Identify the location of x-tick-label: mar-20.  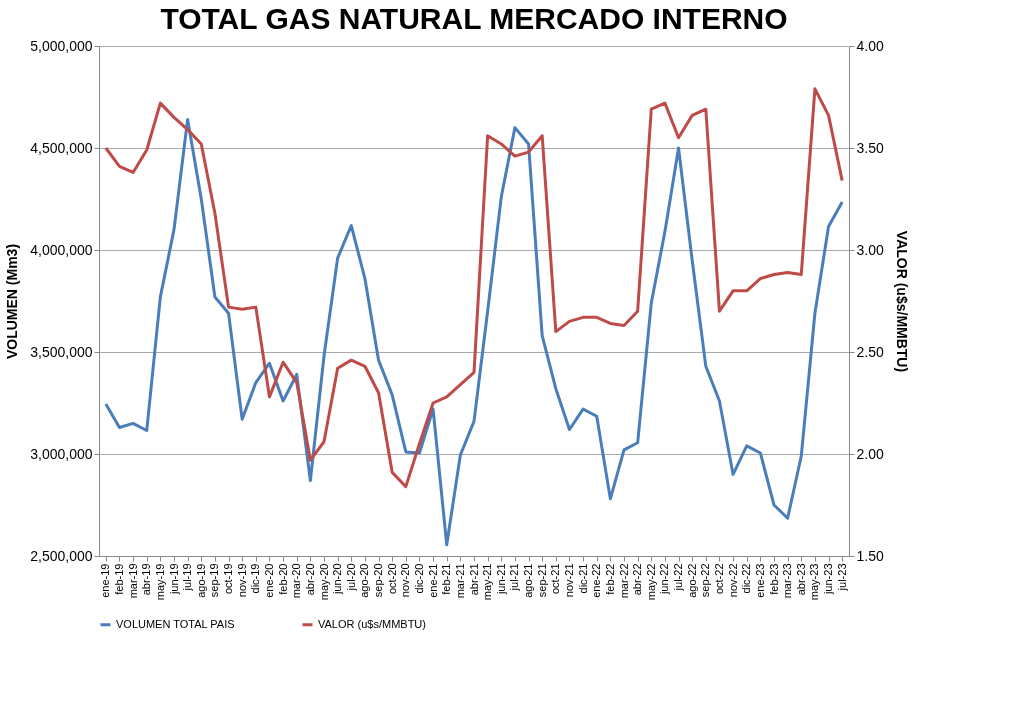
(296, 581).